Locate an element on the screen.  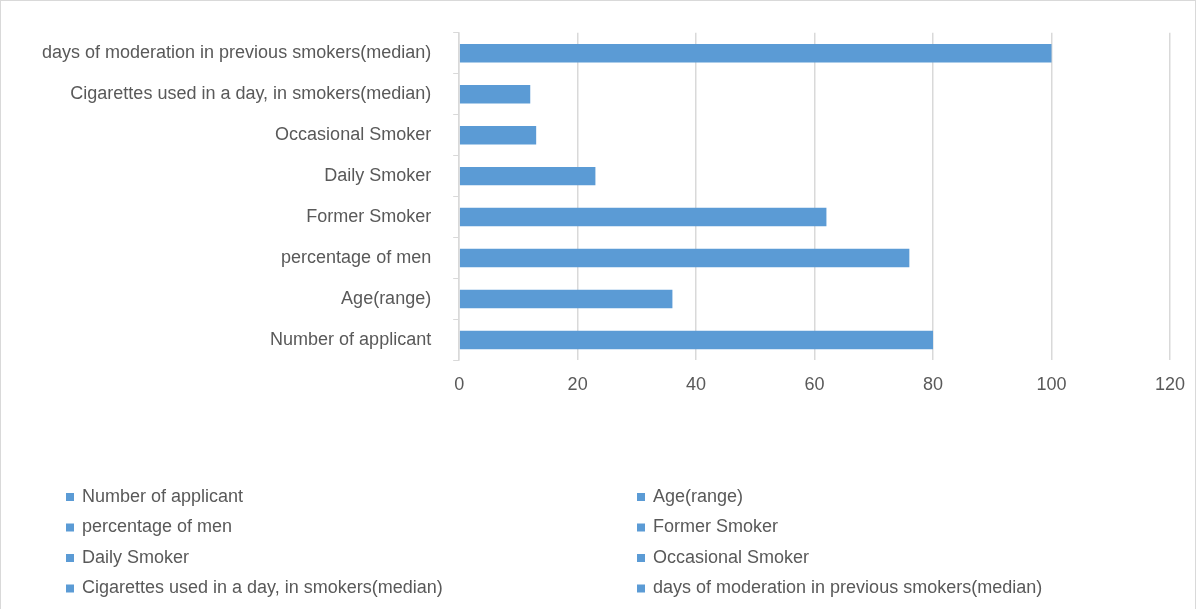
legend-label: Age(range) is located at coordinates (698, 495).